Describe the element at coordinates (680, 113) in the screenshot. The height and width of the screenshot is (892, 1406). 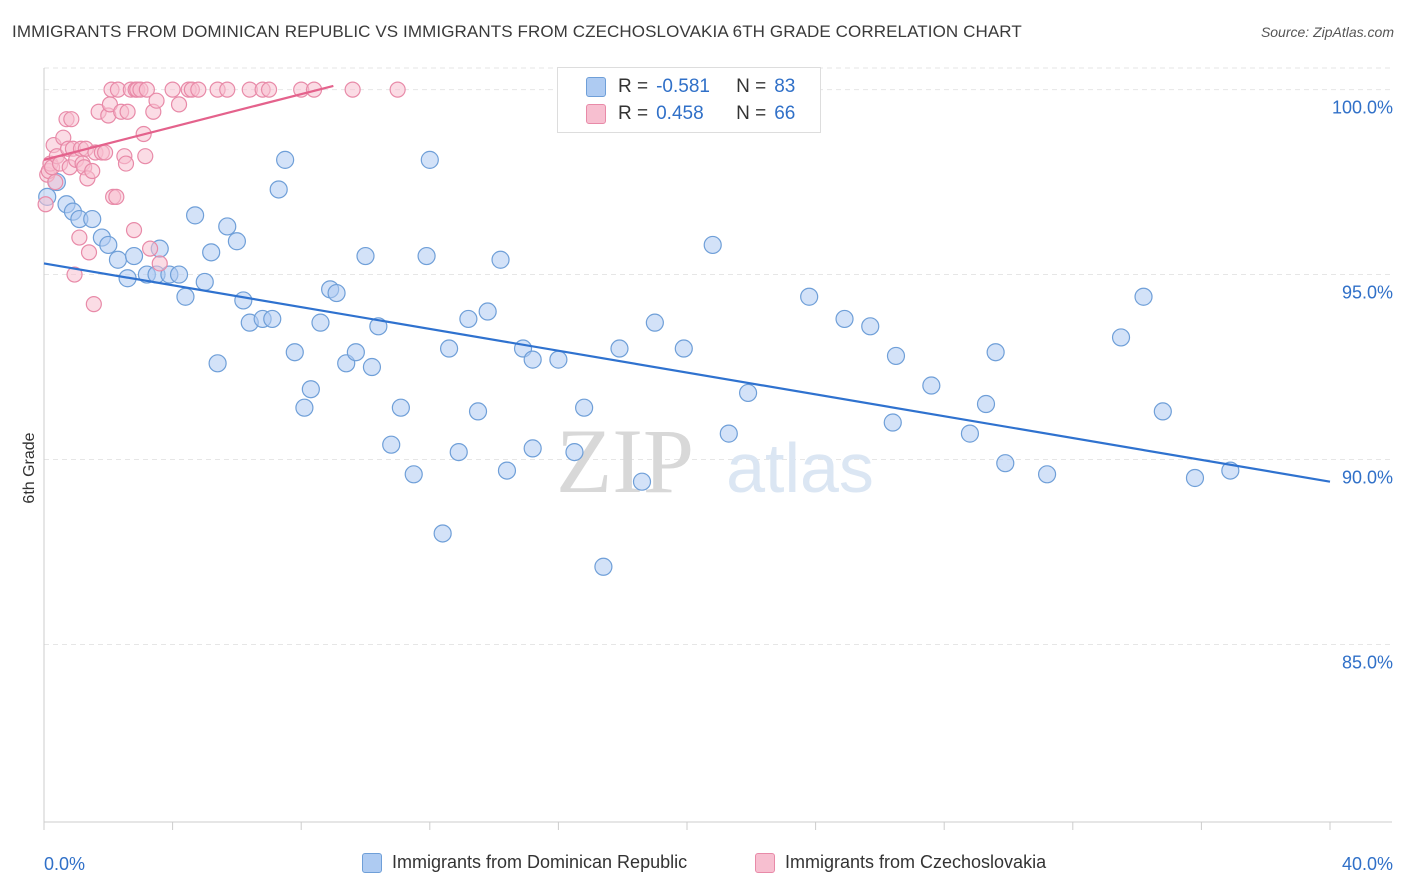
I see `stats-r-value: 0.458` at that location.